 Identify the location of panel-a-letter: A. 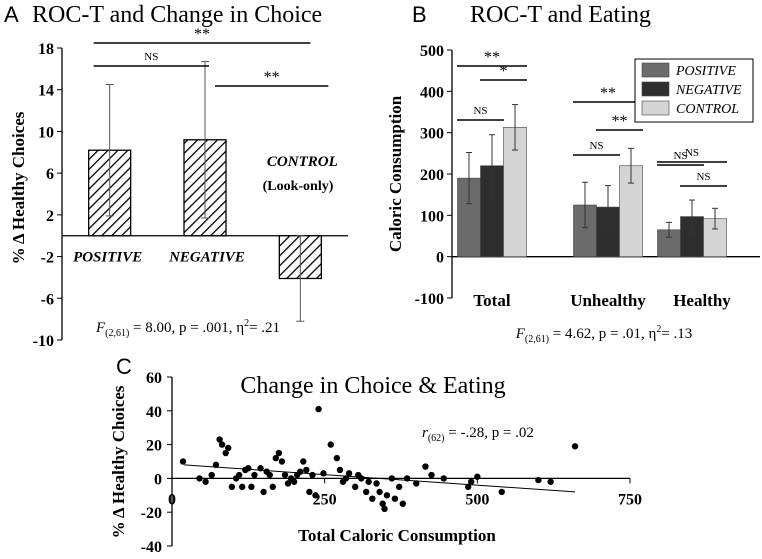
(11, 14).